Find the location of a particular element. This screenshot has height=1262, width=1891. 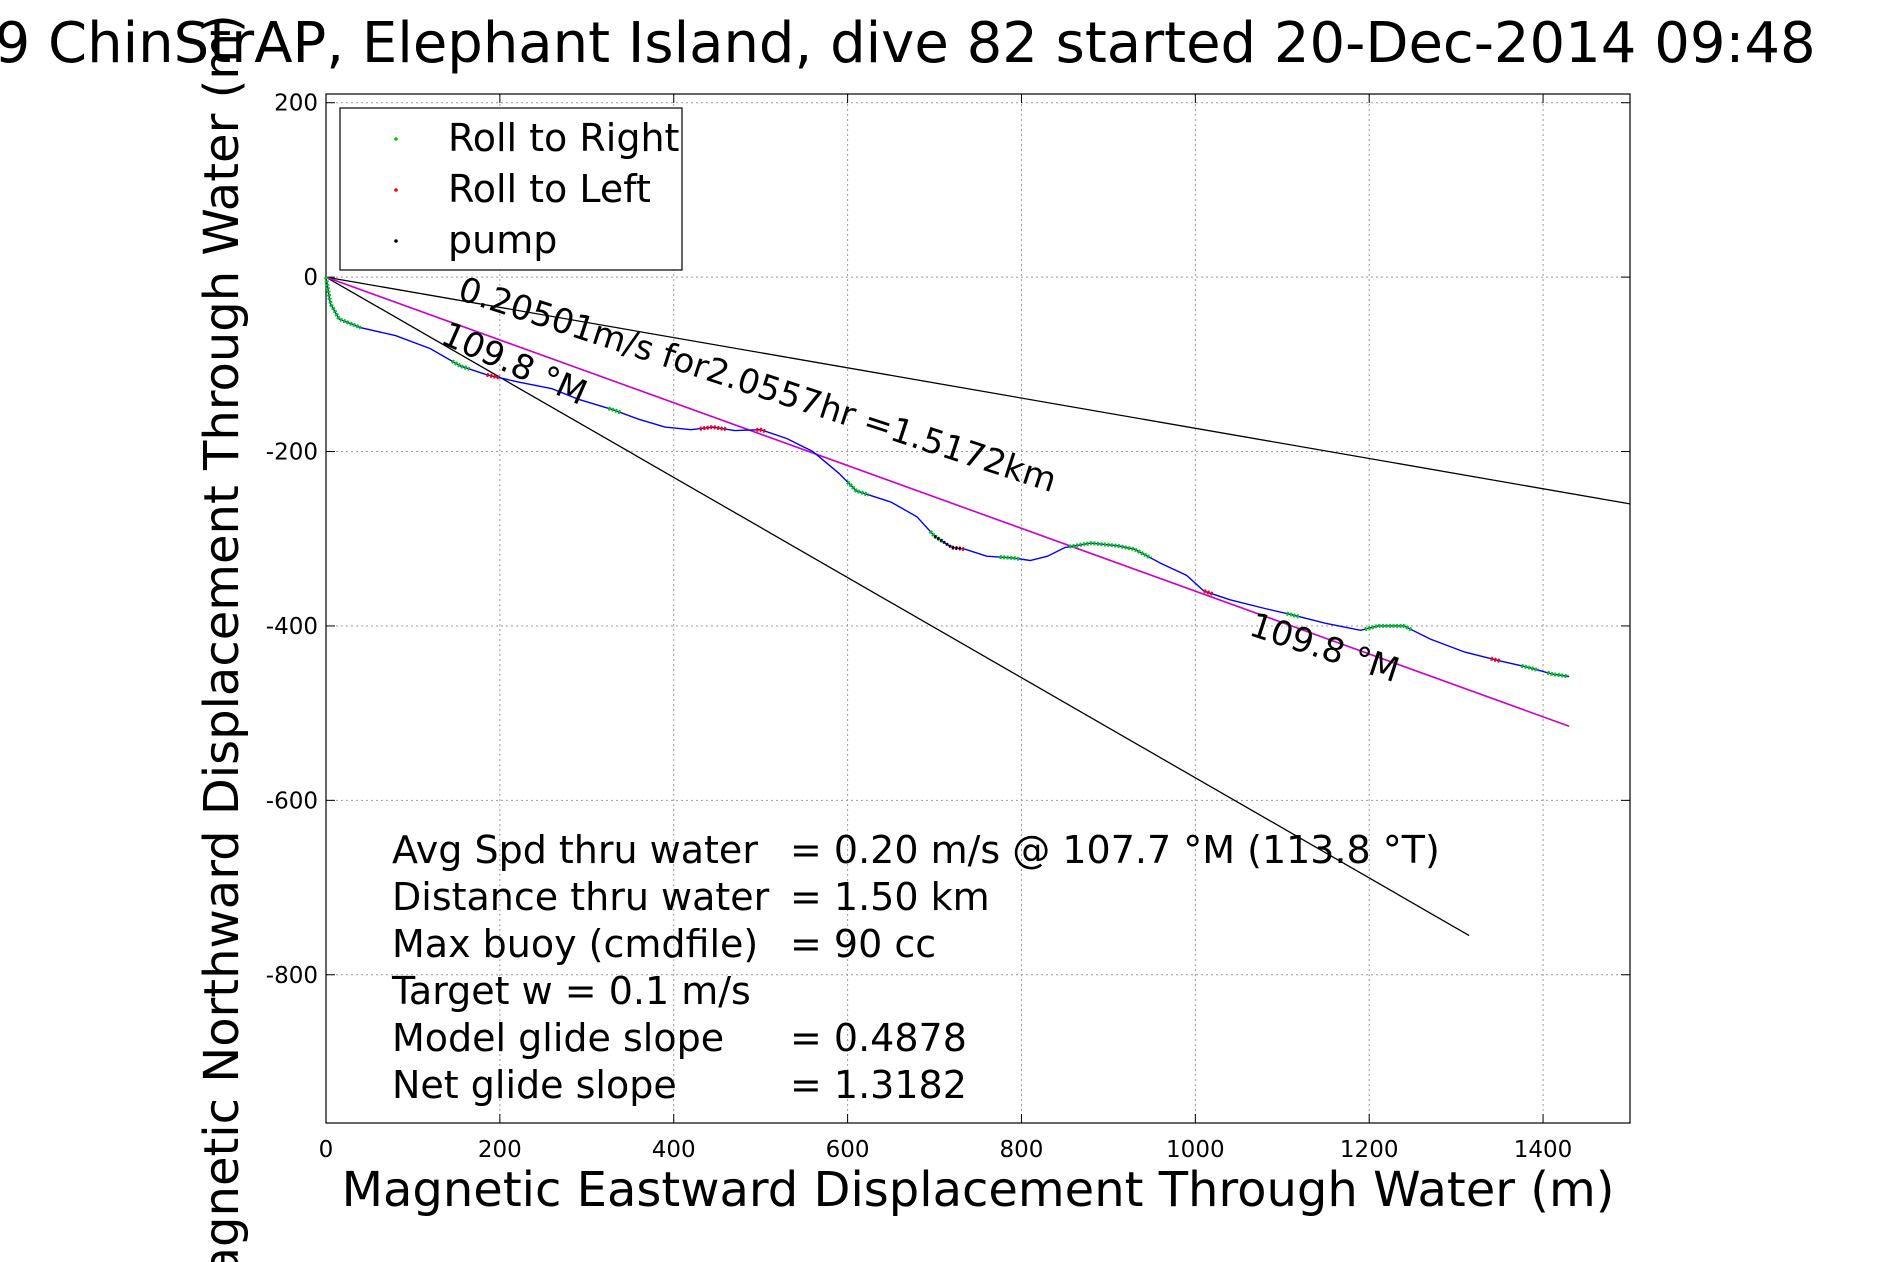

legend-label: pump is located at coordinates (502, 240).